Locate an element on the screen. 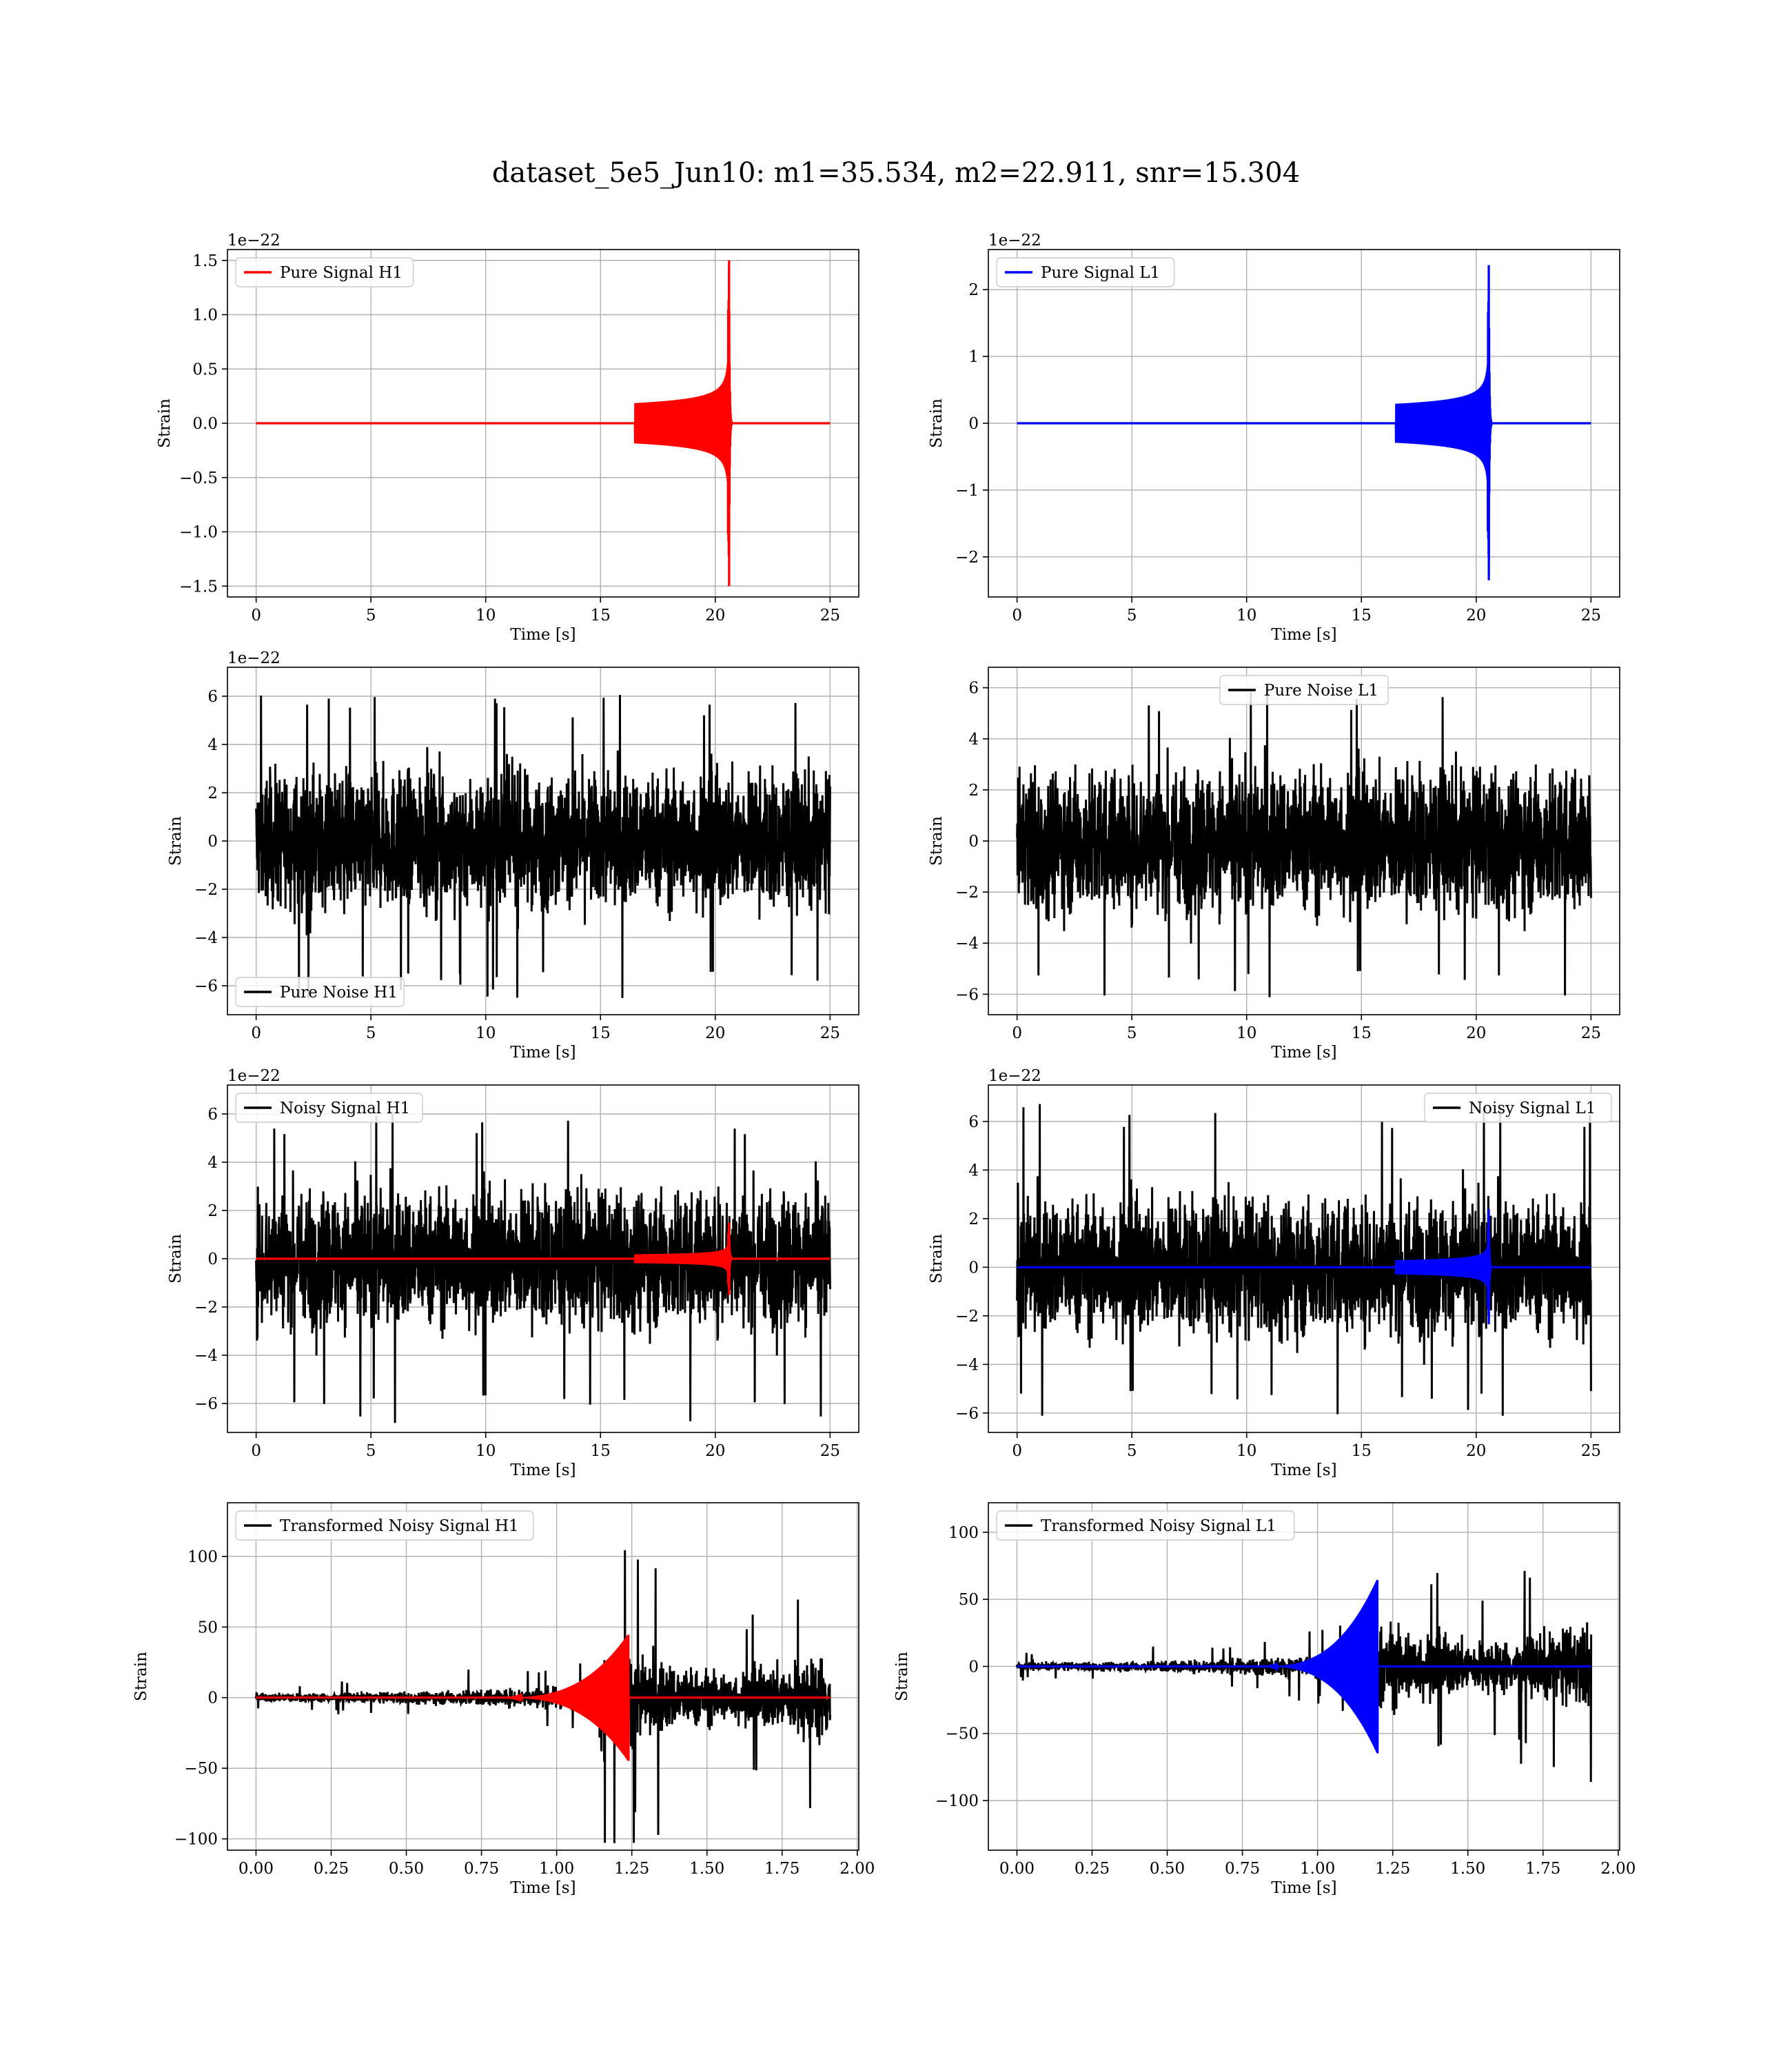  legend: Pure Noise H1 is located at coordinates (320, 992).